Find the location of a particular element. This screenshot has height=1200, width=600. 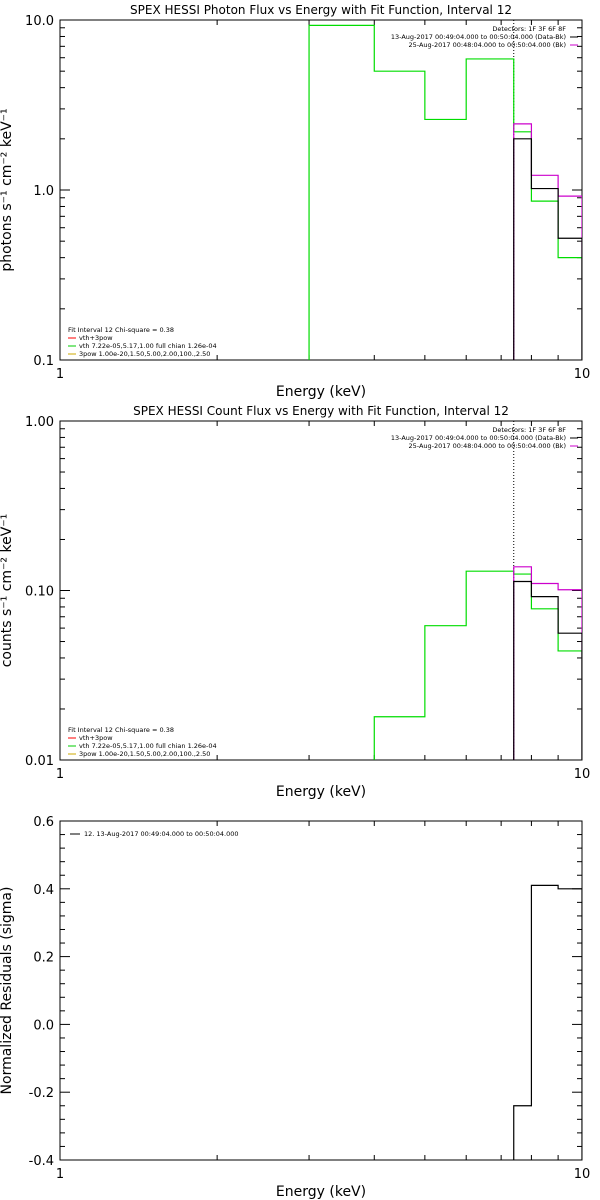

y-tick-label: 10.0 is located at coordinates (39, 21).